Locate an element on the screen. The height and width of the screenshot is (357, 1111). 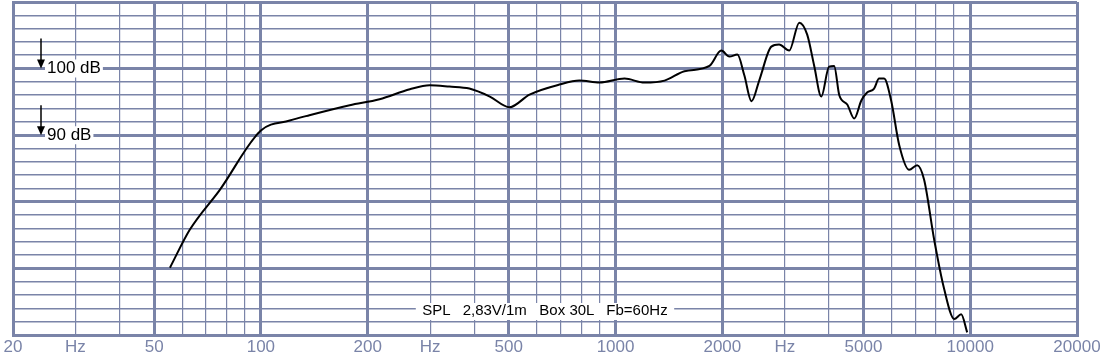
x-tick-label: 200 is located at coordinates (367, 346).